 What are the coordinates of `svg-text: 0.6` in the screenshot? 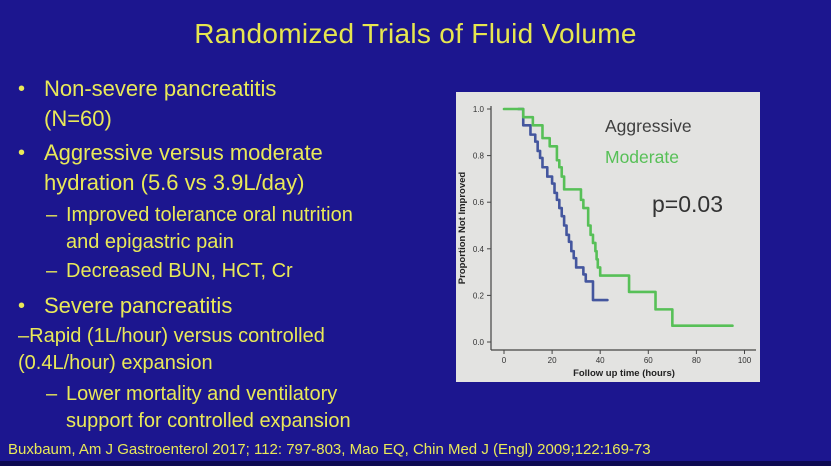 It's located at (479, 202).